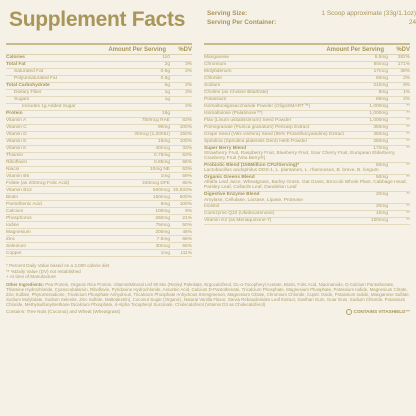 Image resolution: width=416 pixels, height=416 pixels. I want to click on blend-name: Organic Greens Blend, so click(229, 178).